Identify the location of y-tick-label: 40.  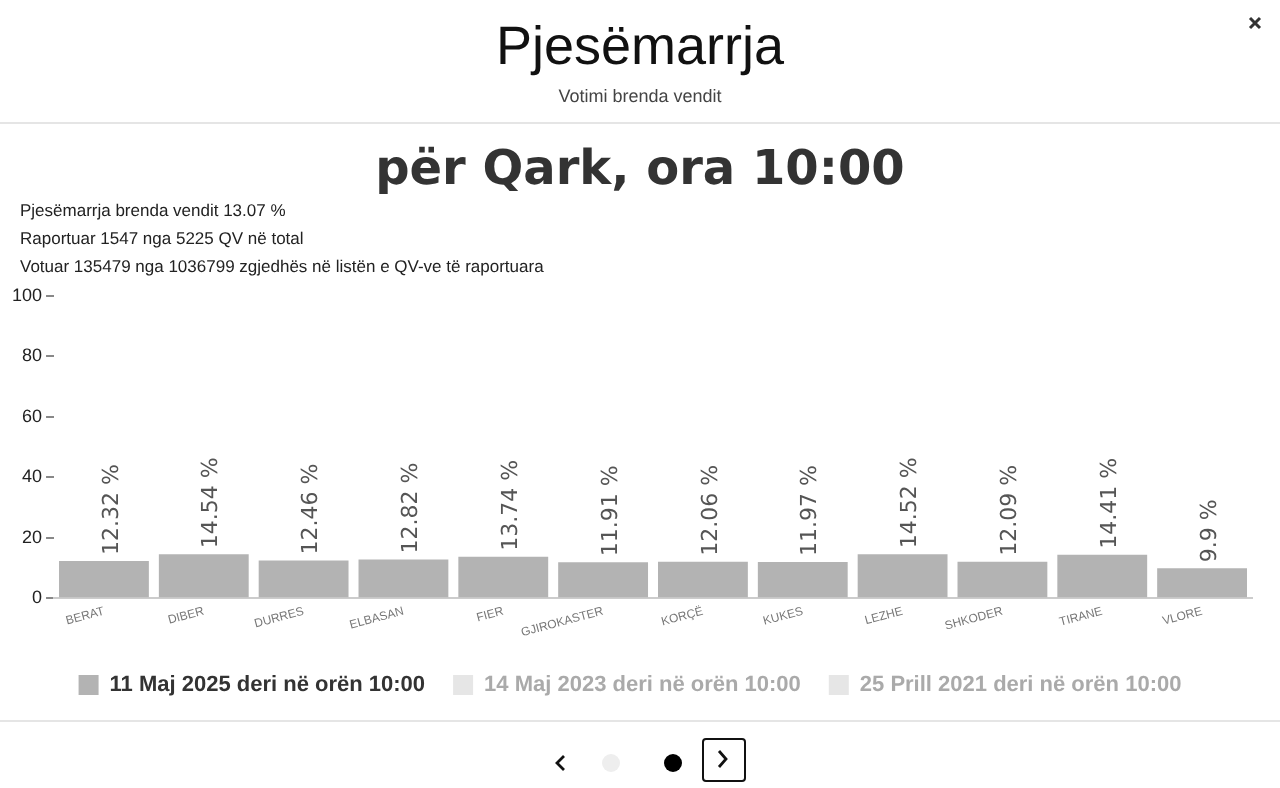
(32, 476).